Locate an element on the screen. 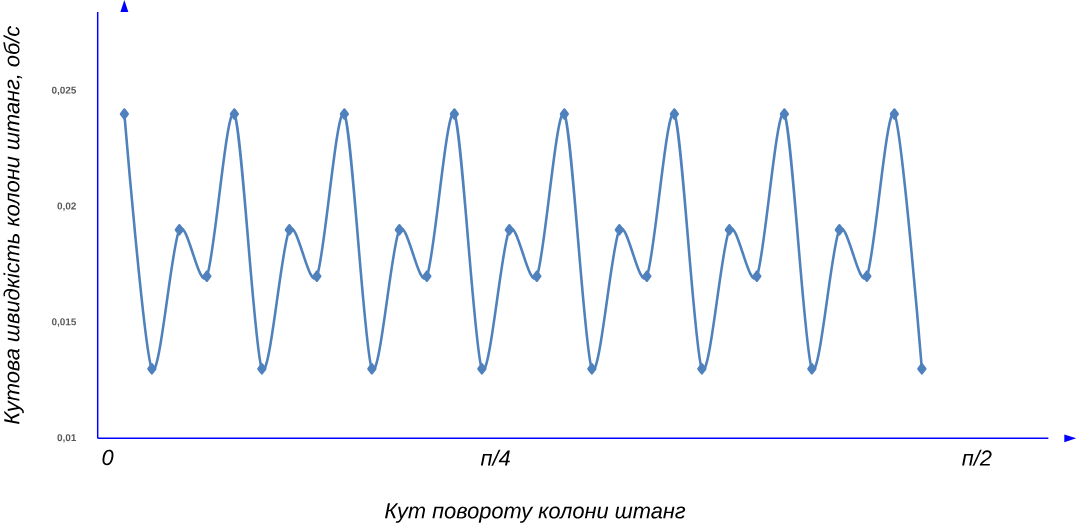 This screenshot has width=1079, height=531. text: п/2 is located at coordinates (977, 458).